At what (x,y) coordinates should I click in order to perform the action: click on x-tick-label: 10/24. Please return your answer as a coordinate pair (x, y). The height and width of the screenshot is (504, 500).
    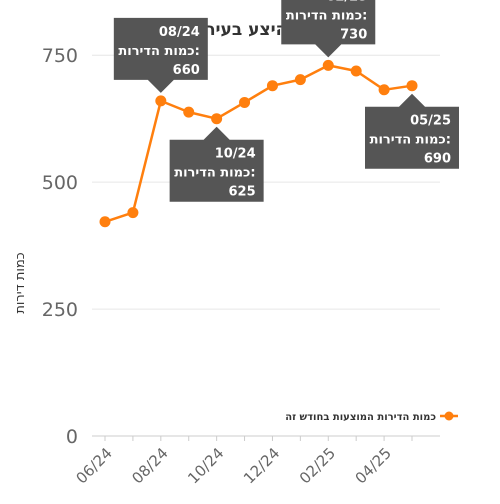
    Looking at the image, I should click on (205, 465).